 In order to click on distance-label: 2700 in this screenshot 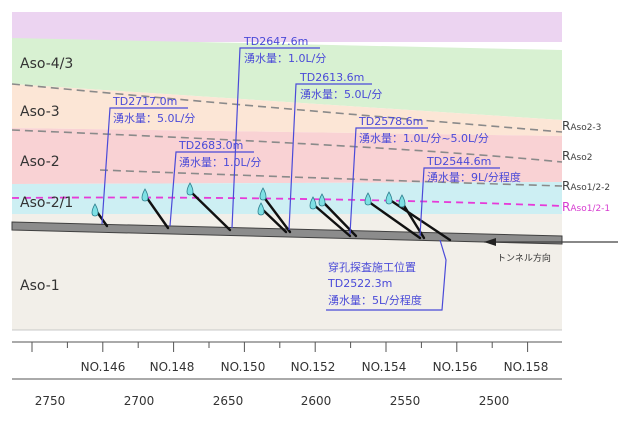, I will do `click(139, 401)`.